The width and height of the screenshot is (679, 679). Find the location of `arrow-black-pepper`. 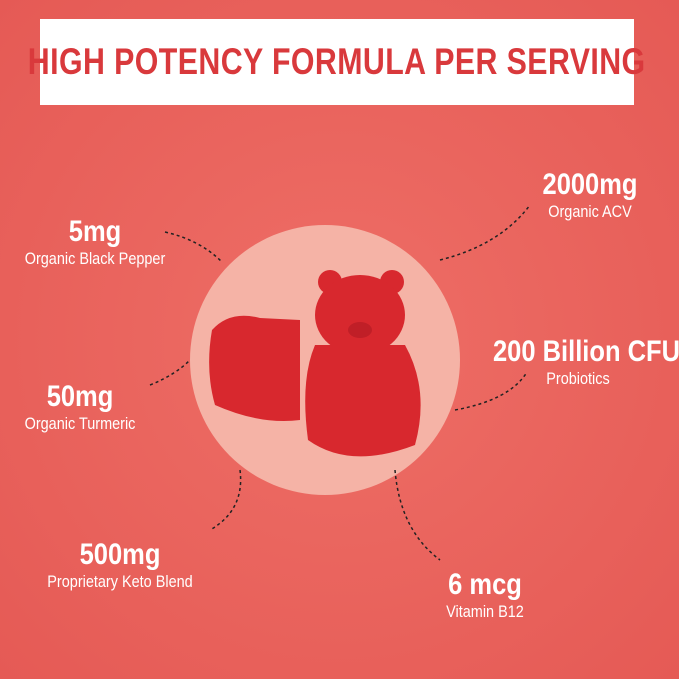

arrow-black-pepper is located at coordinates (193, 247).